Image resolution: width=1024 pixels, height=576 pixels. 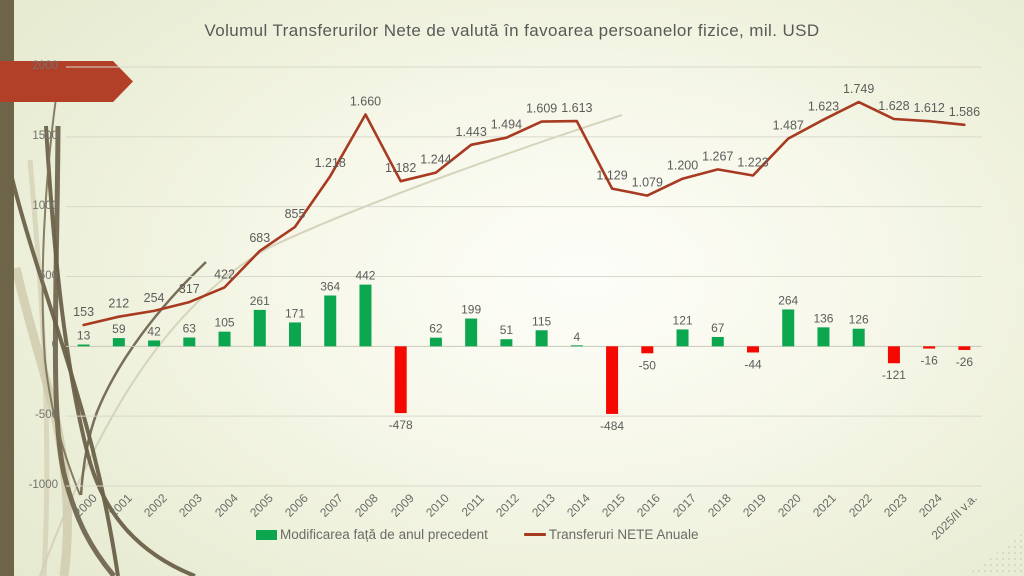 I want to click on bar-2002, so click(x=154, y=343).